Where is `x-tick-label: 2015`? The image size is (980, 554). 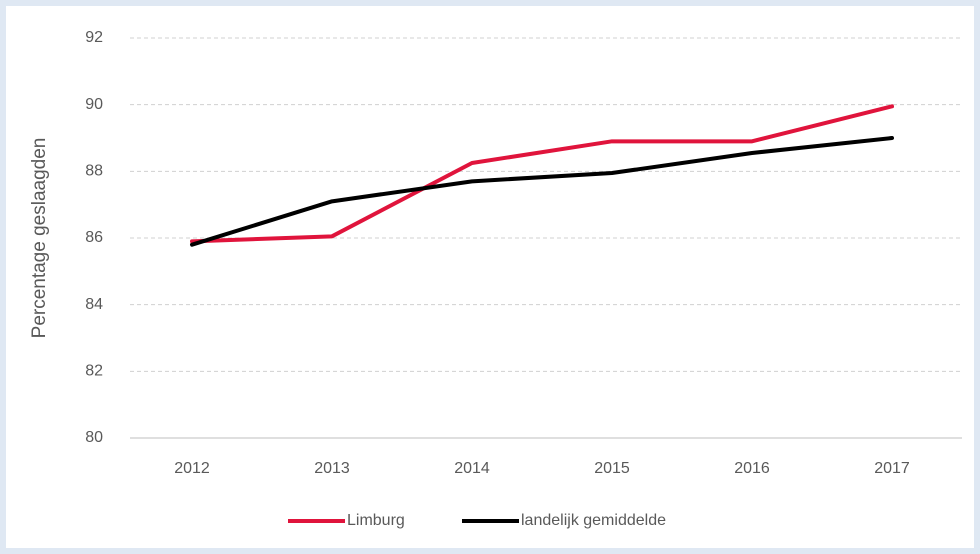 x-tick-label: 2015 is located at coordinates (612, 468).